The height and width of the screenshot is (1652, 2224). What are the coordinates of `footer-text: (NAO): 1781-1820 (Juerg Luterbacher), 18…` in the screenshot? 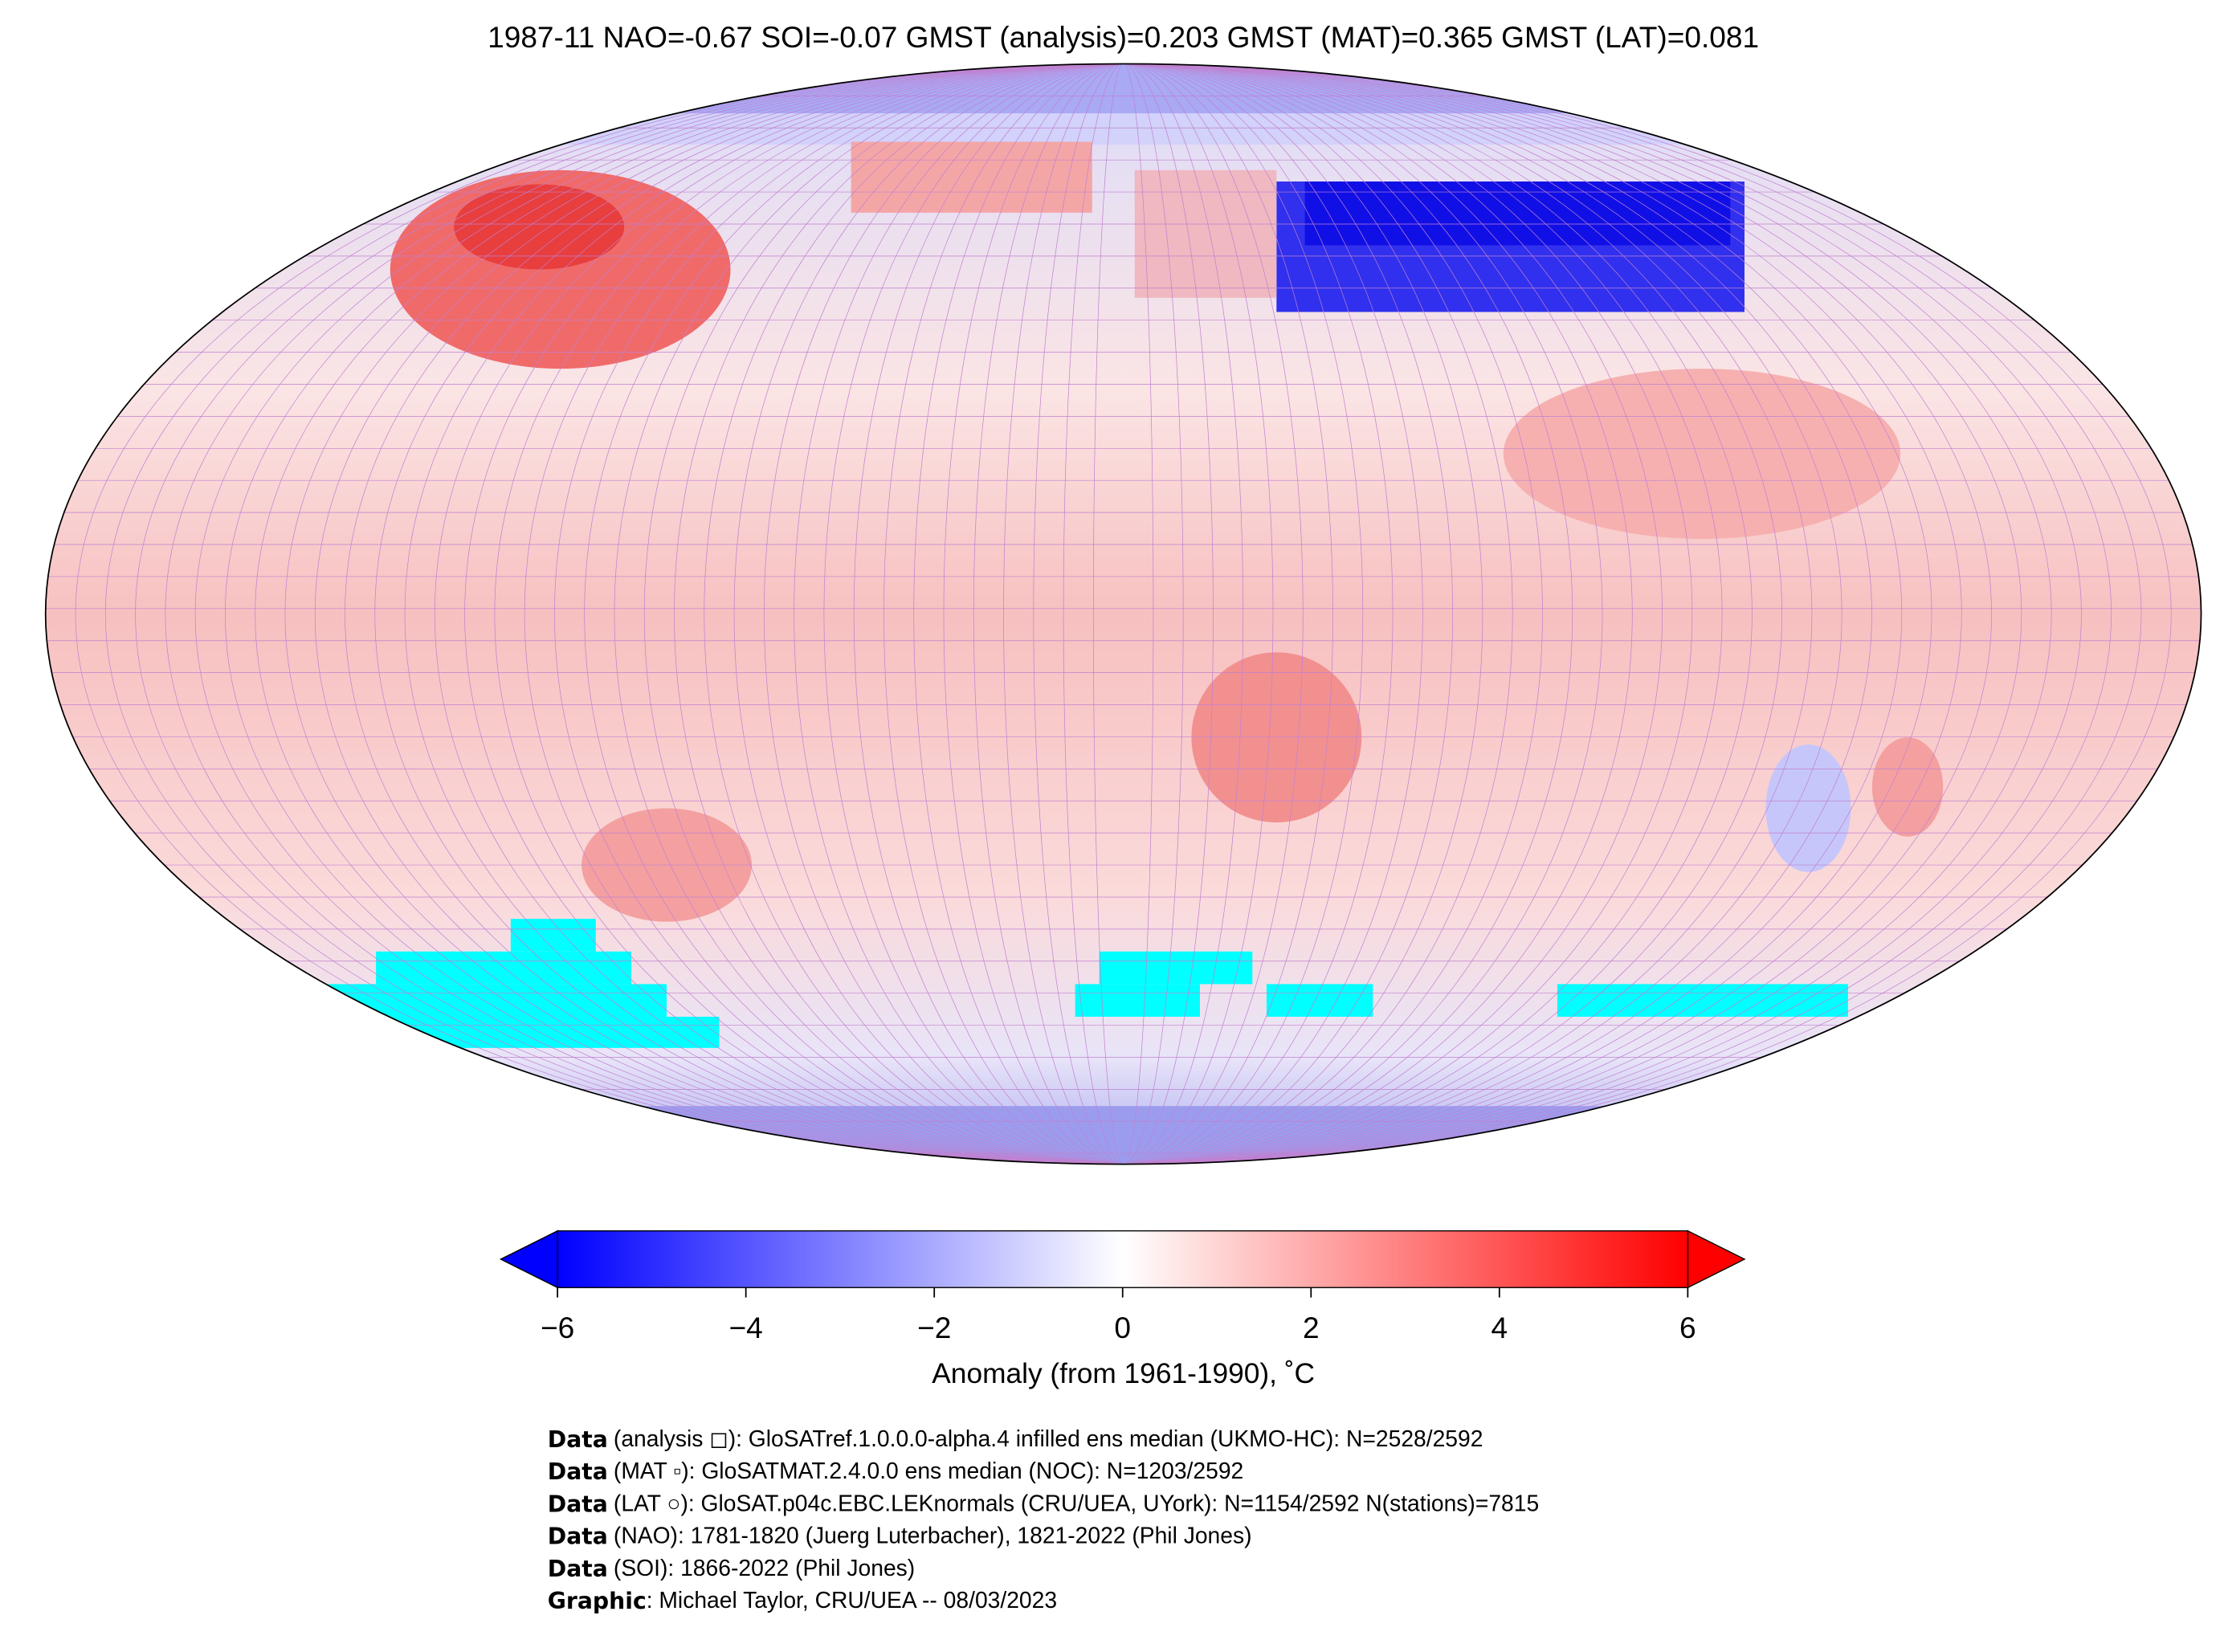 It's located at (933, 1535).